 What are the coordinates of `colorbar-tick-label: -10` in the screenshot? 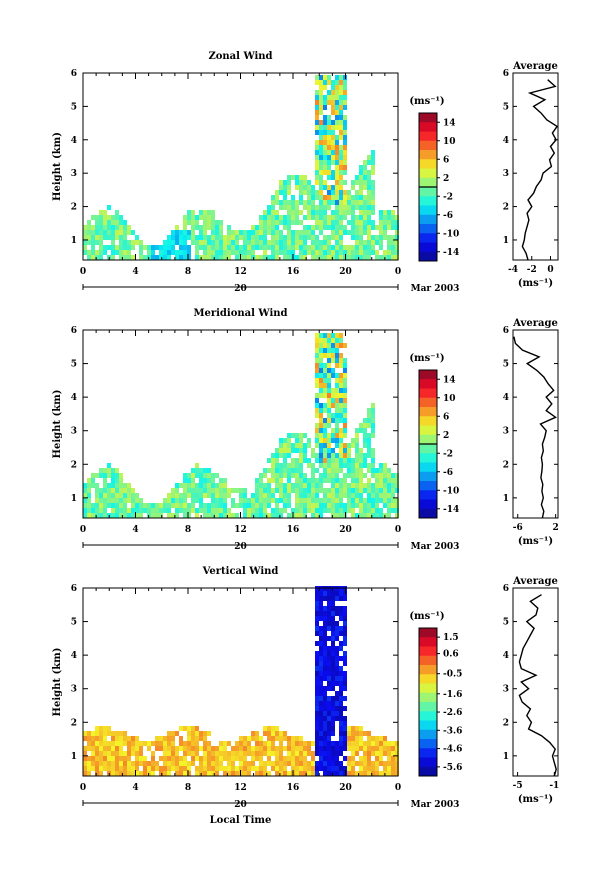 It's located at (451, 491).